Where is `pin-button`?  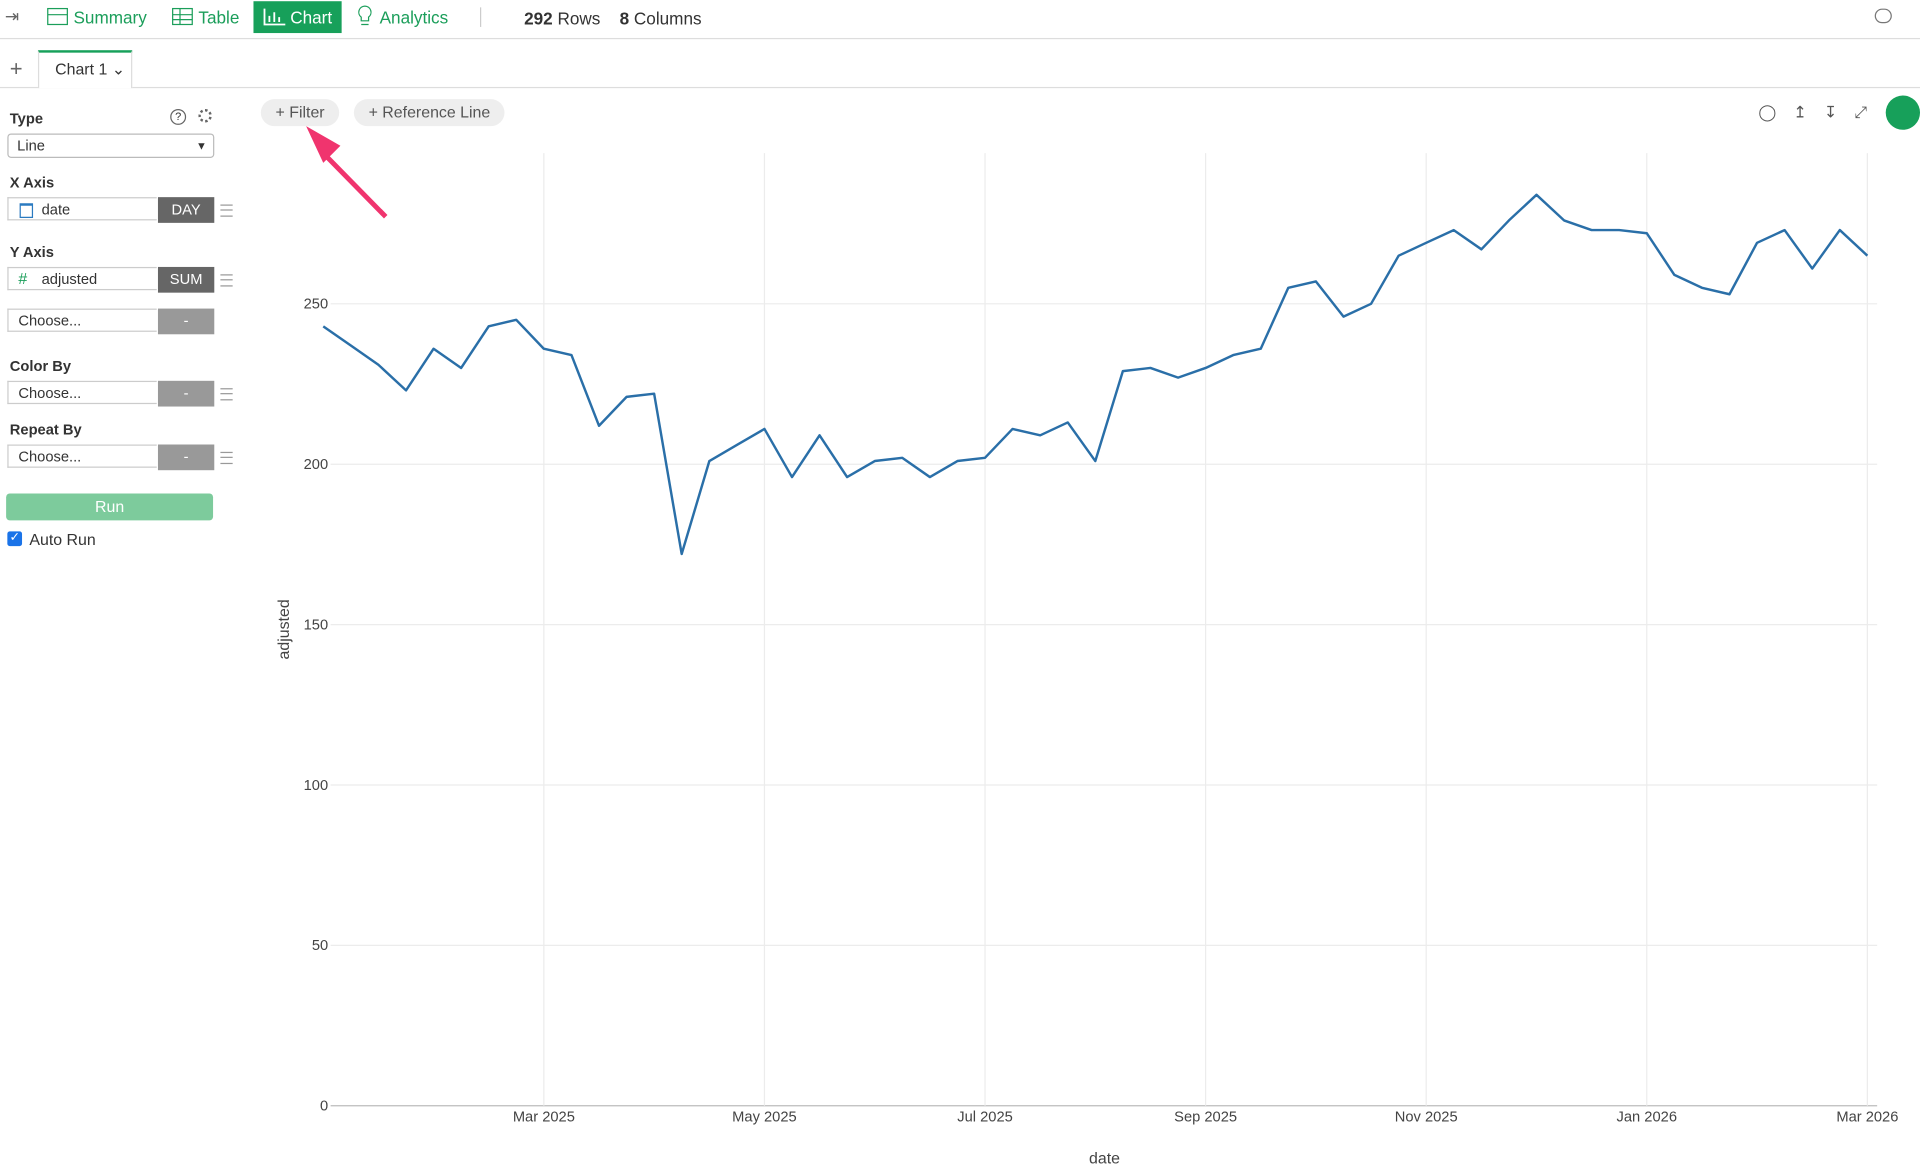 pin-button is located at coordinates (1902, 112).